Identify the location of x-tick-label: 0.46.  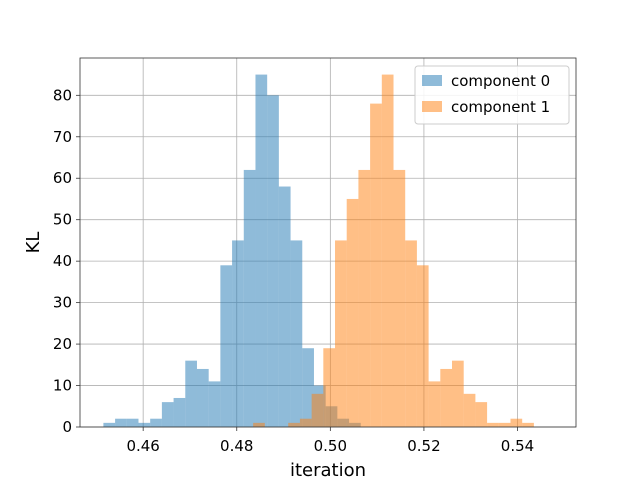
(142, 446).